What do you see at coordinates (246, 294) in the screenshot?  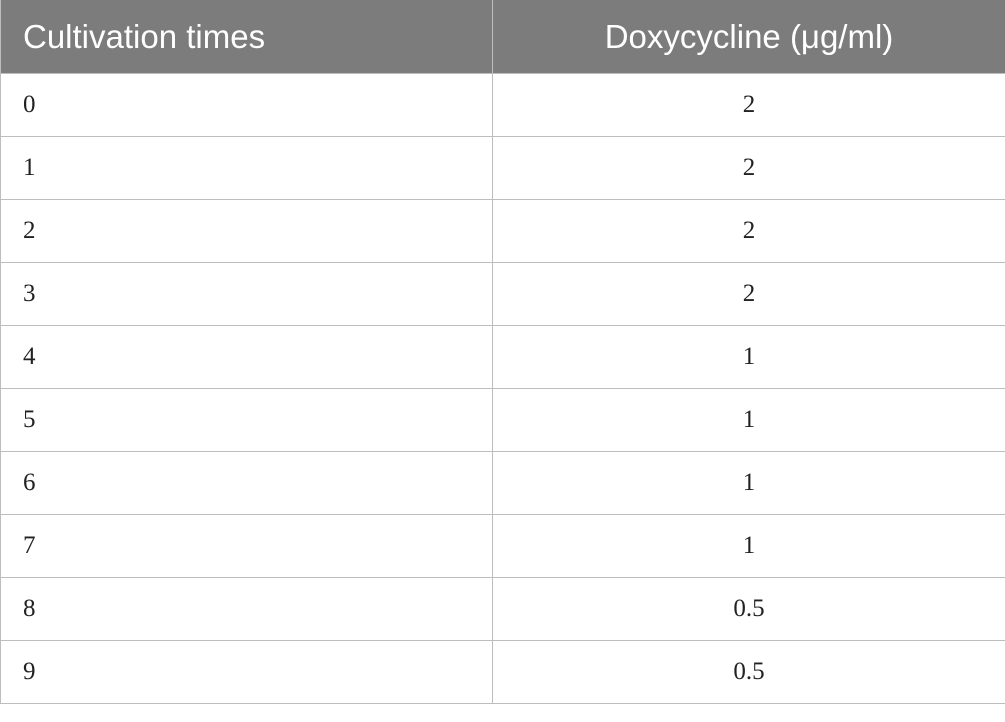 I see `cultivation-time-cell: 3` at bounding box center [246, 294].